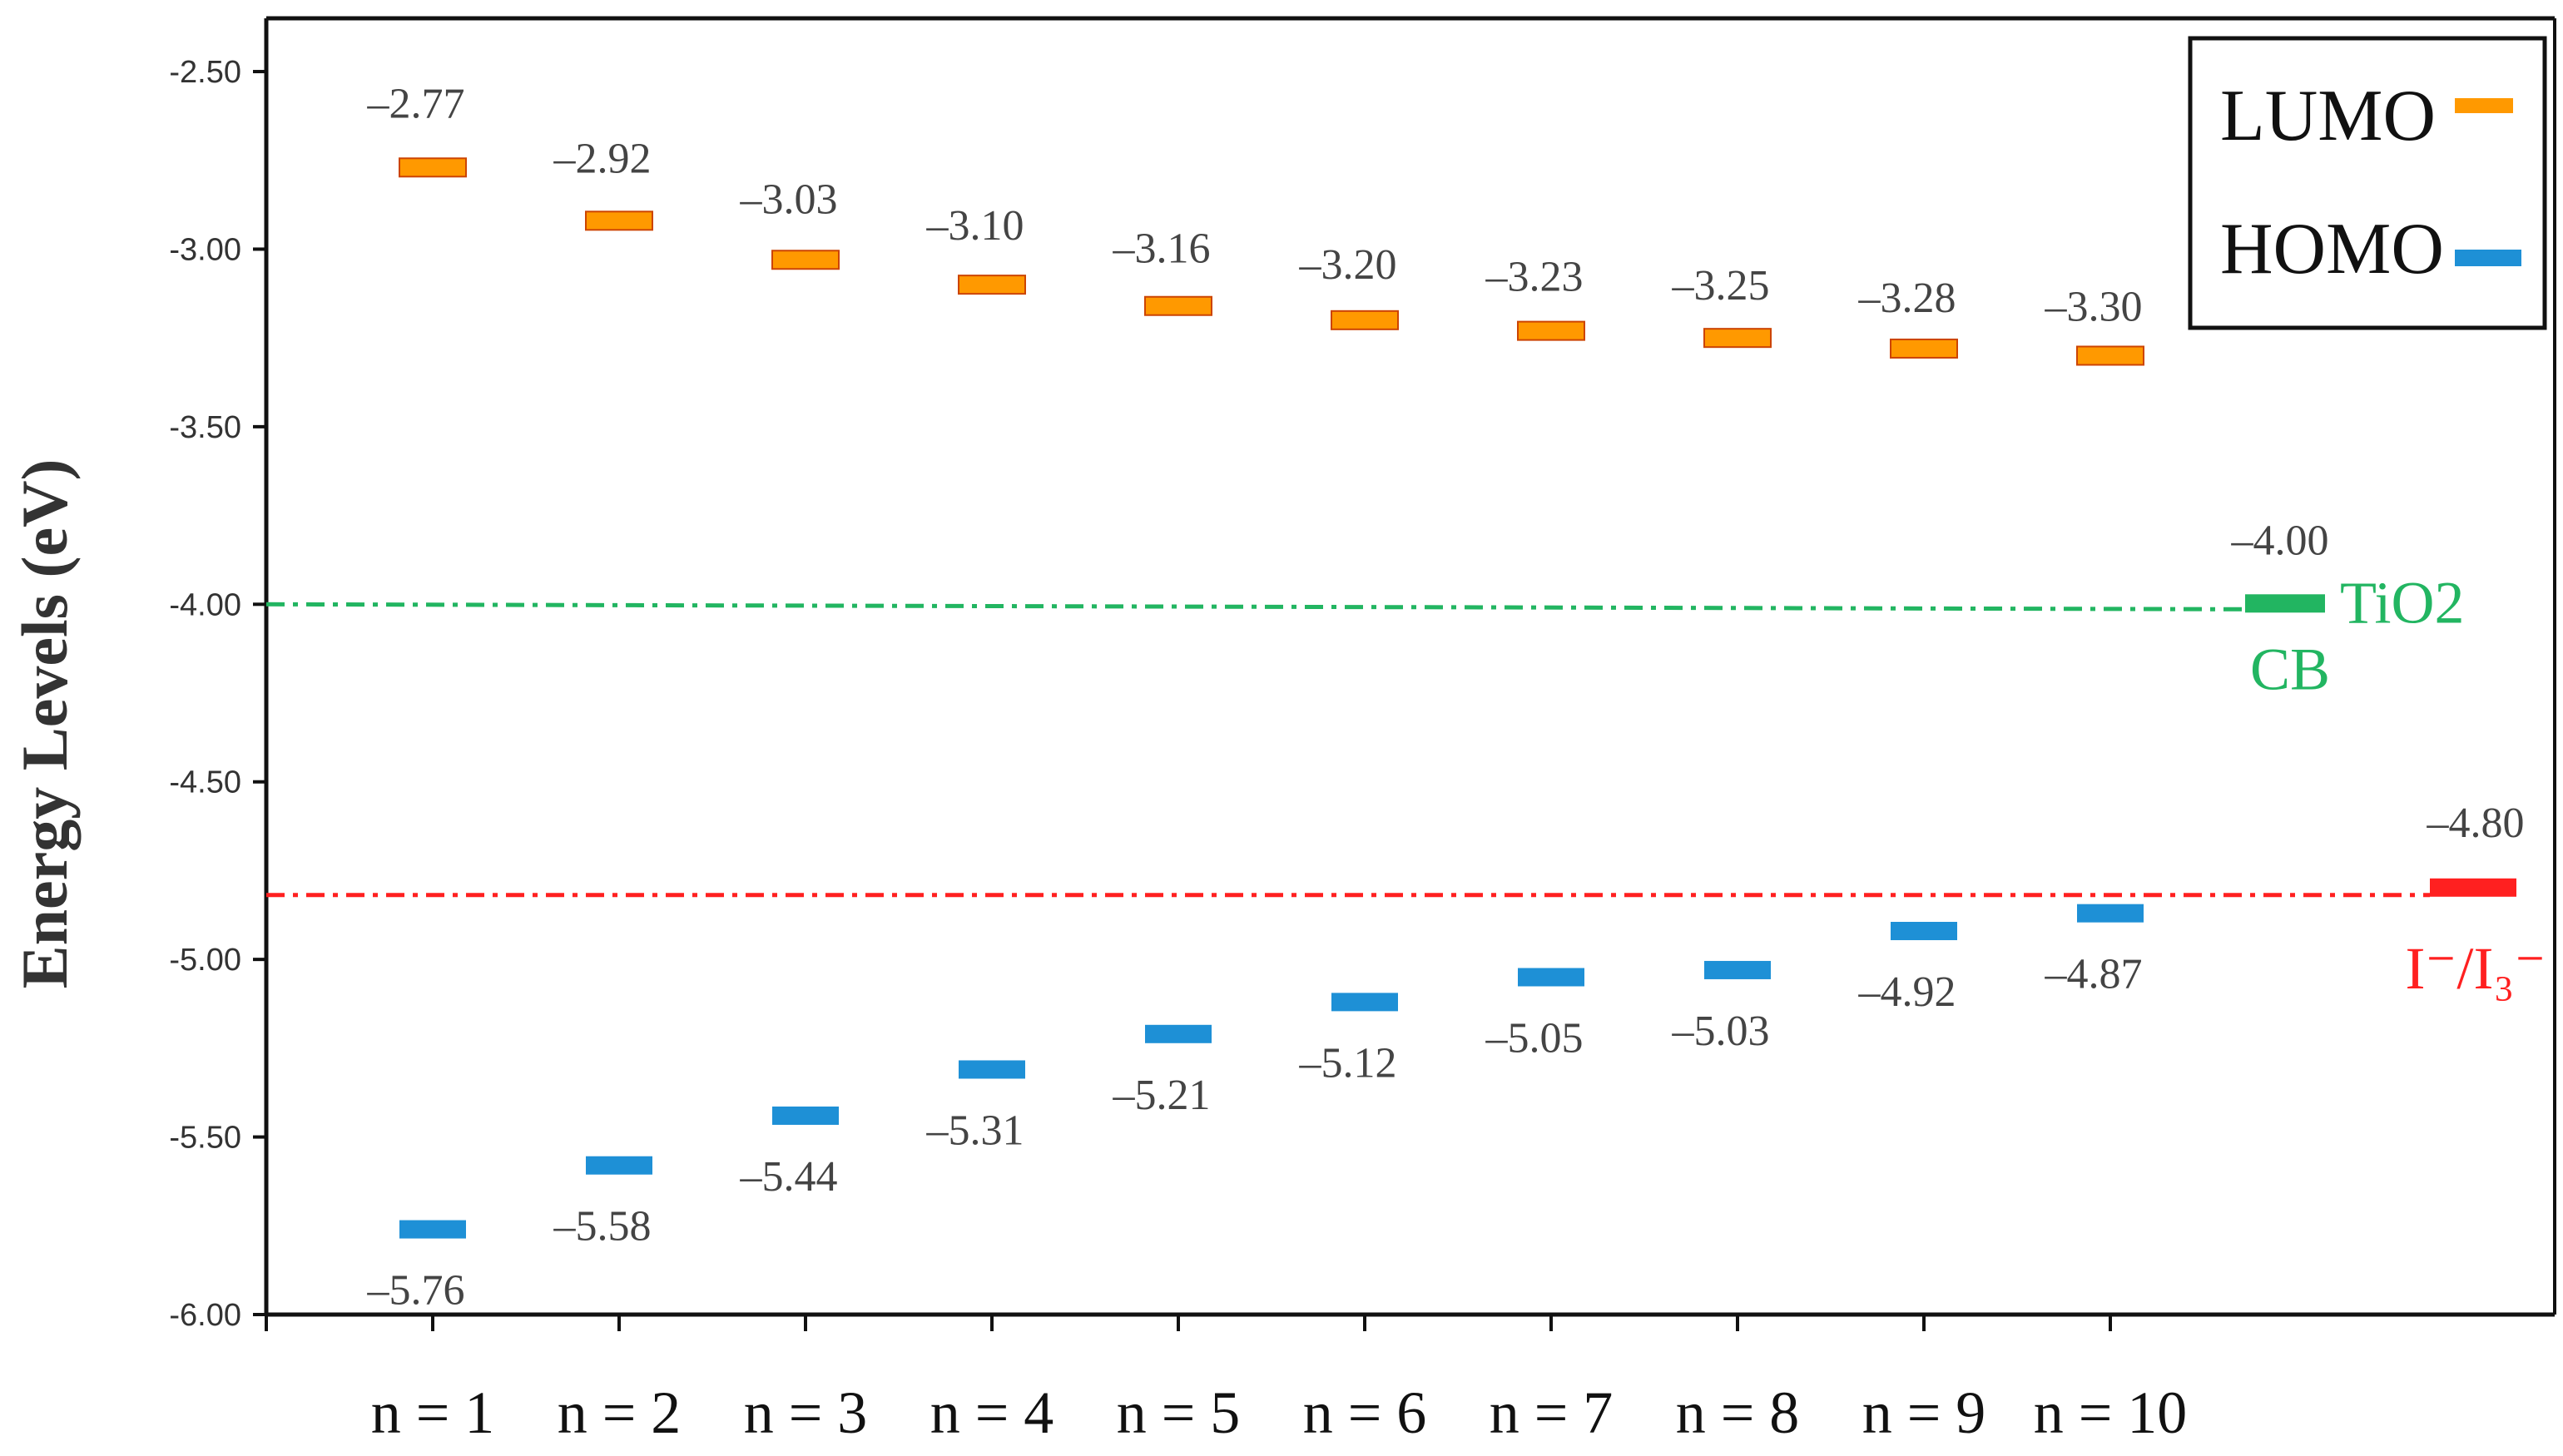 The height and width of the screenshot is (1456, 2563). Describe the element at coordinates (1738, 1412) in the screenshot. I see `x-tick-label: n = 8` at that location.